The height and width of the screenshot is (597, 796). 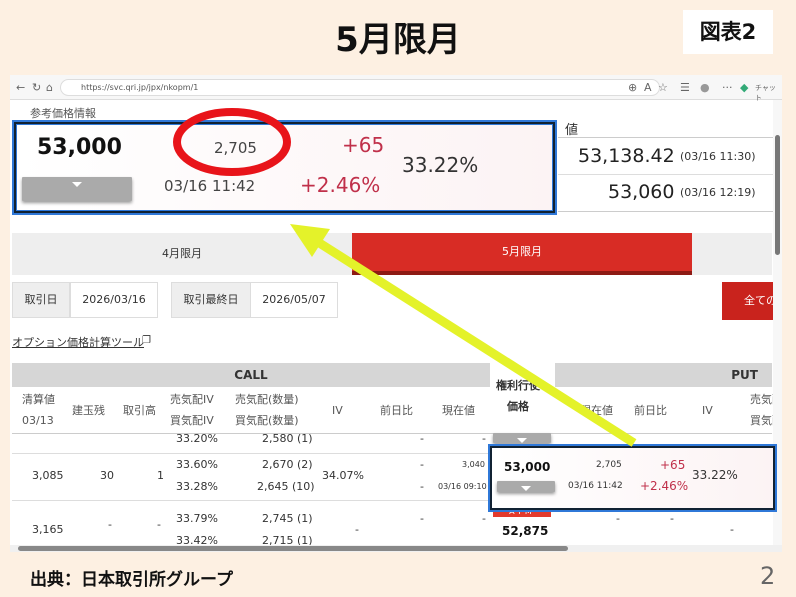 I want to click on horizontal-scroll-thumb, so click(x=293, y=548).